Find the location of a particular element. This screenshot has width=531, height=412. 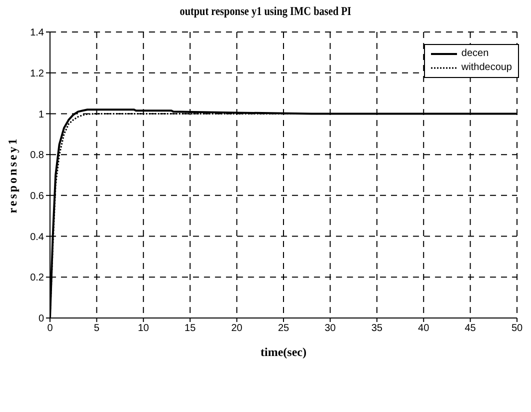

y-tick-label: 0.4 is located at coordinates (37, 237).